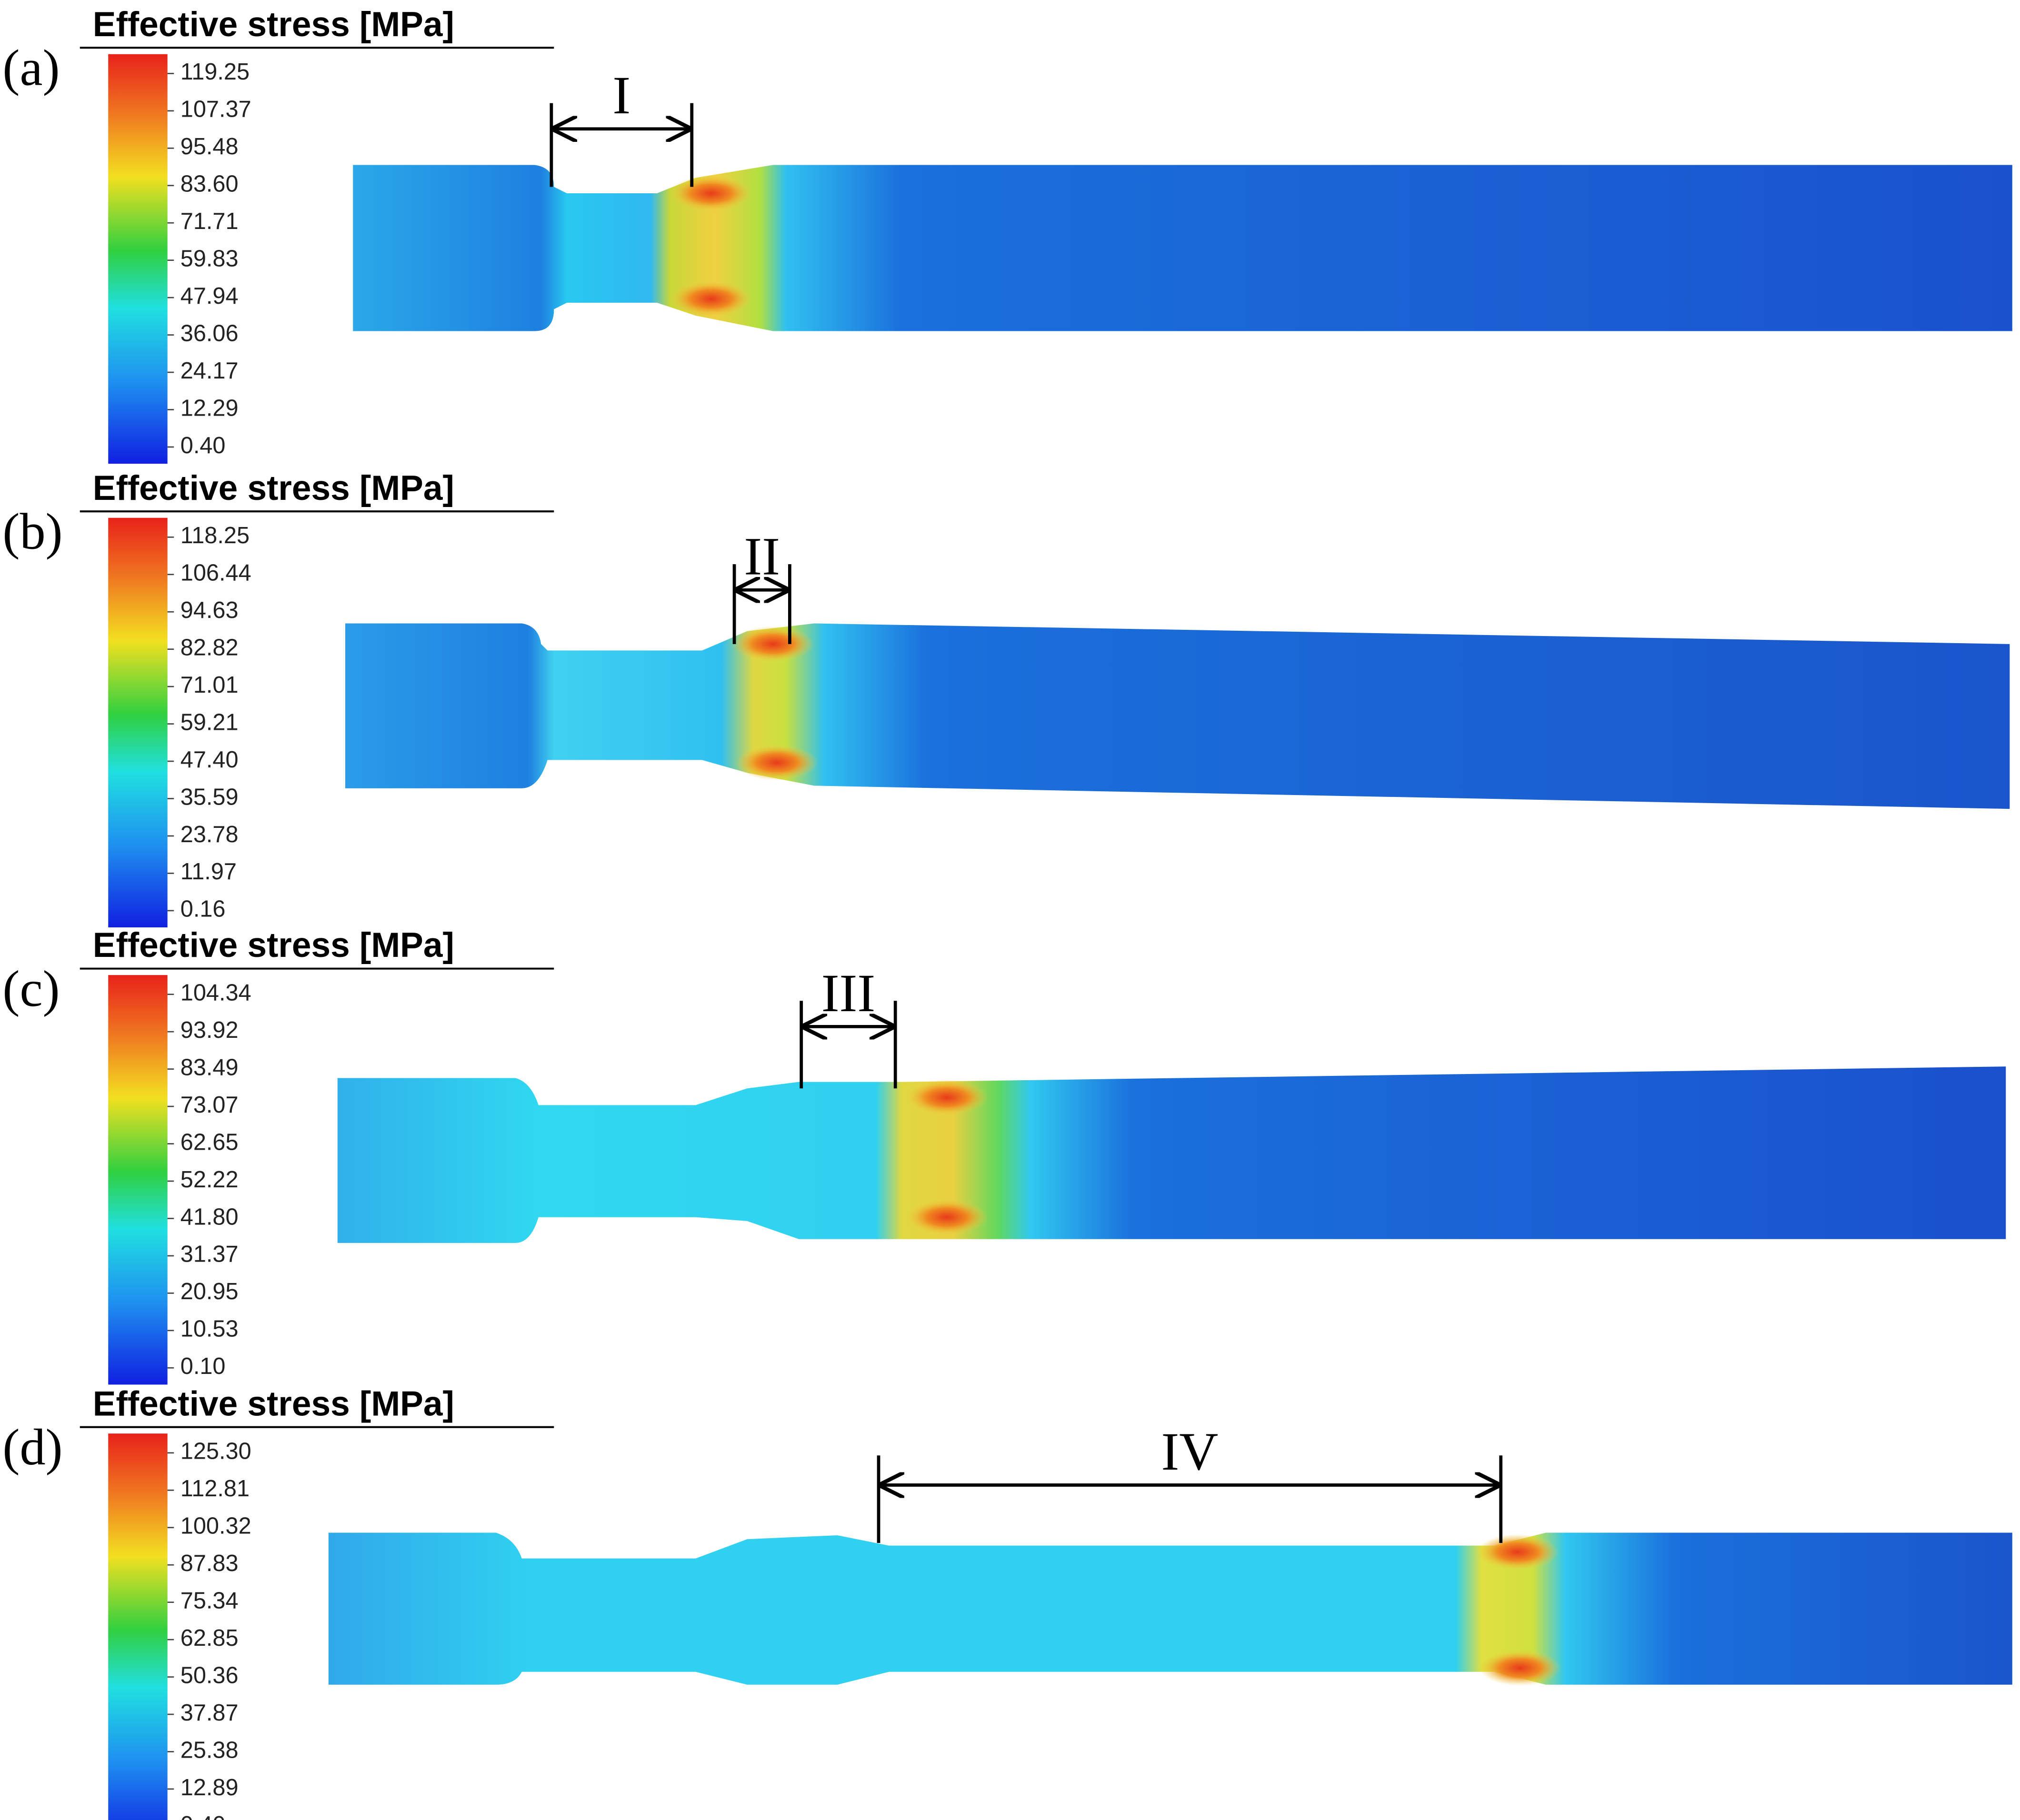 The image size is (2020, 1820). What do you see at coordinates (203, 1366) in the screenshot?
I see `tick-label: 0.10` at bounding box center [203, 1366].